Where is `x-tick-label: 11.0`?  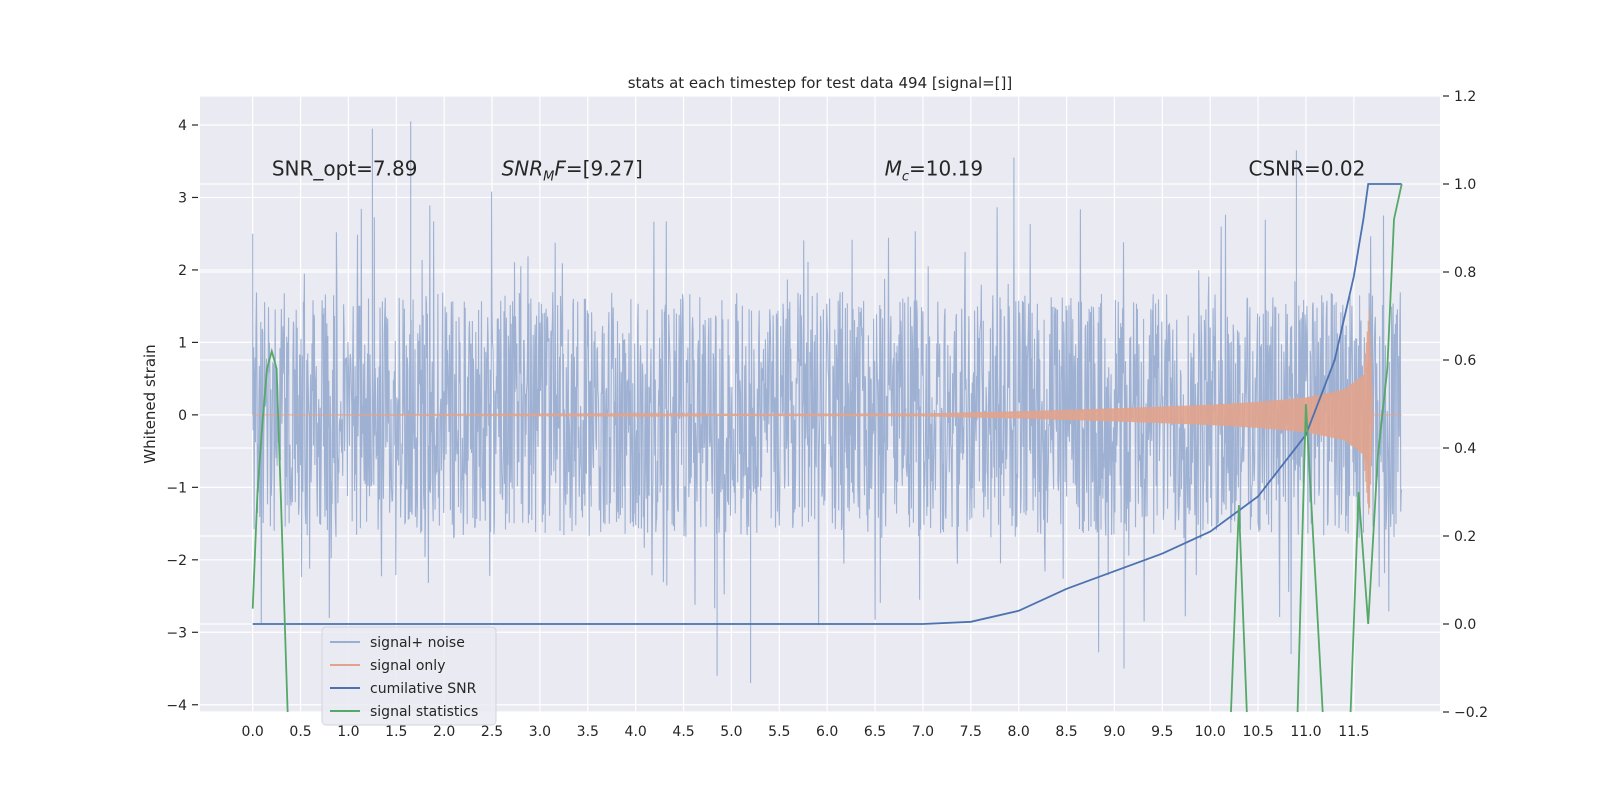
x-tick-label: 11.0 is located at coordinates (1305, 732).